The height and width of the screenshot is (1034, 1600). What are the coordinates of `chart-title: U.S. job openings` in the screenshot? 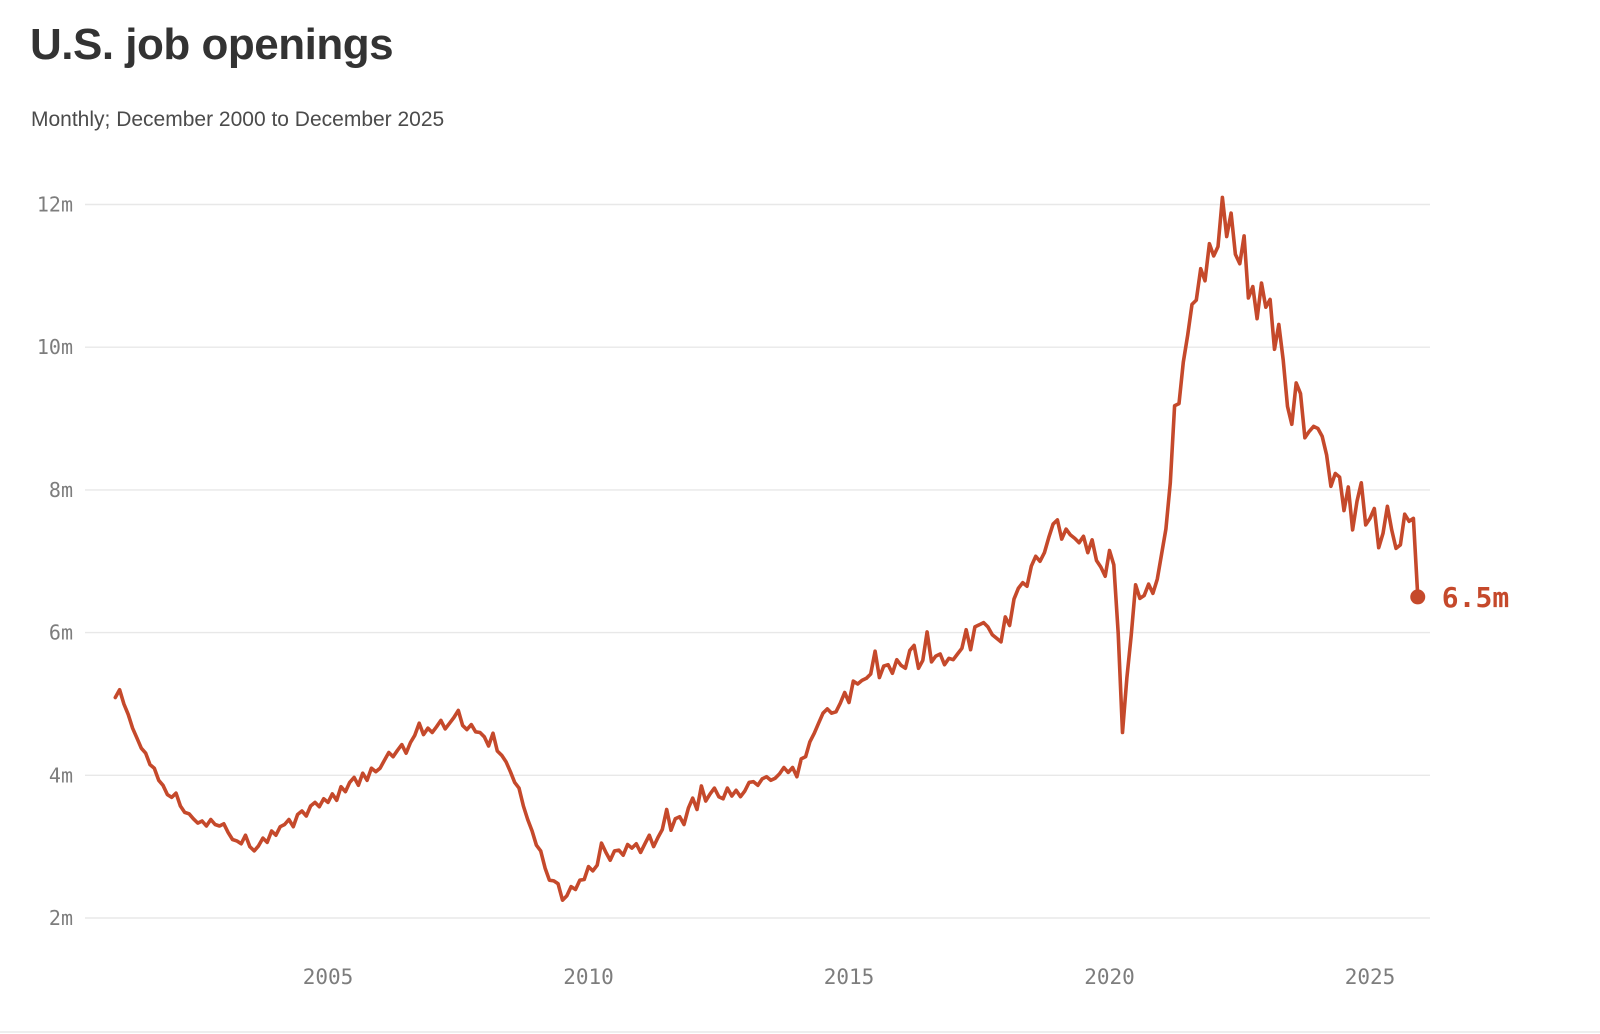 It's located at (212, 44).